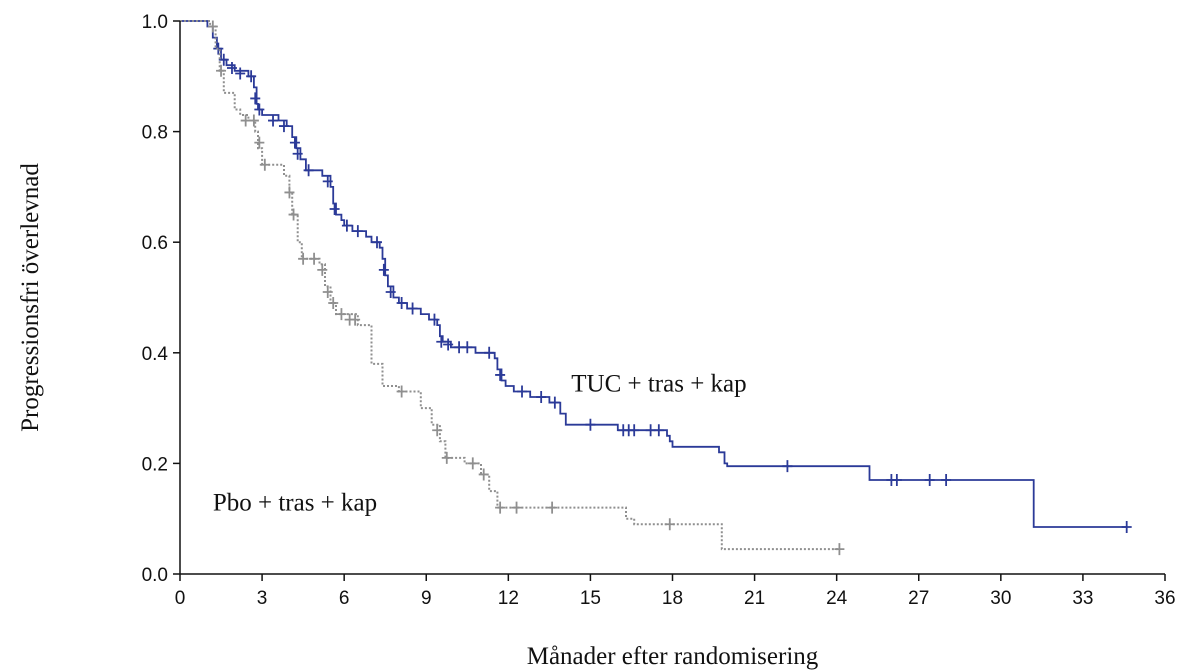 The image size is (1194, 670). I want to click on x-axis-title: Månader efter randomisering, so click(673, 656).